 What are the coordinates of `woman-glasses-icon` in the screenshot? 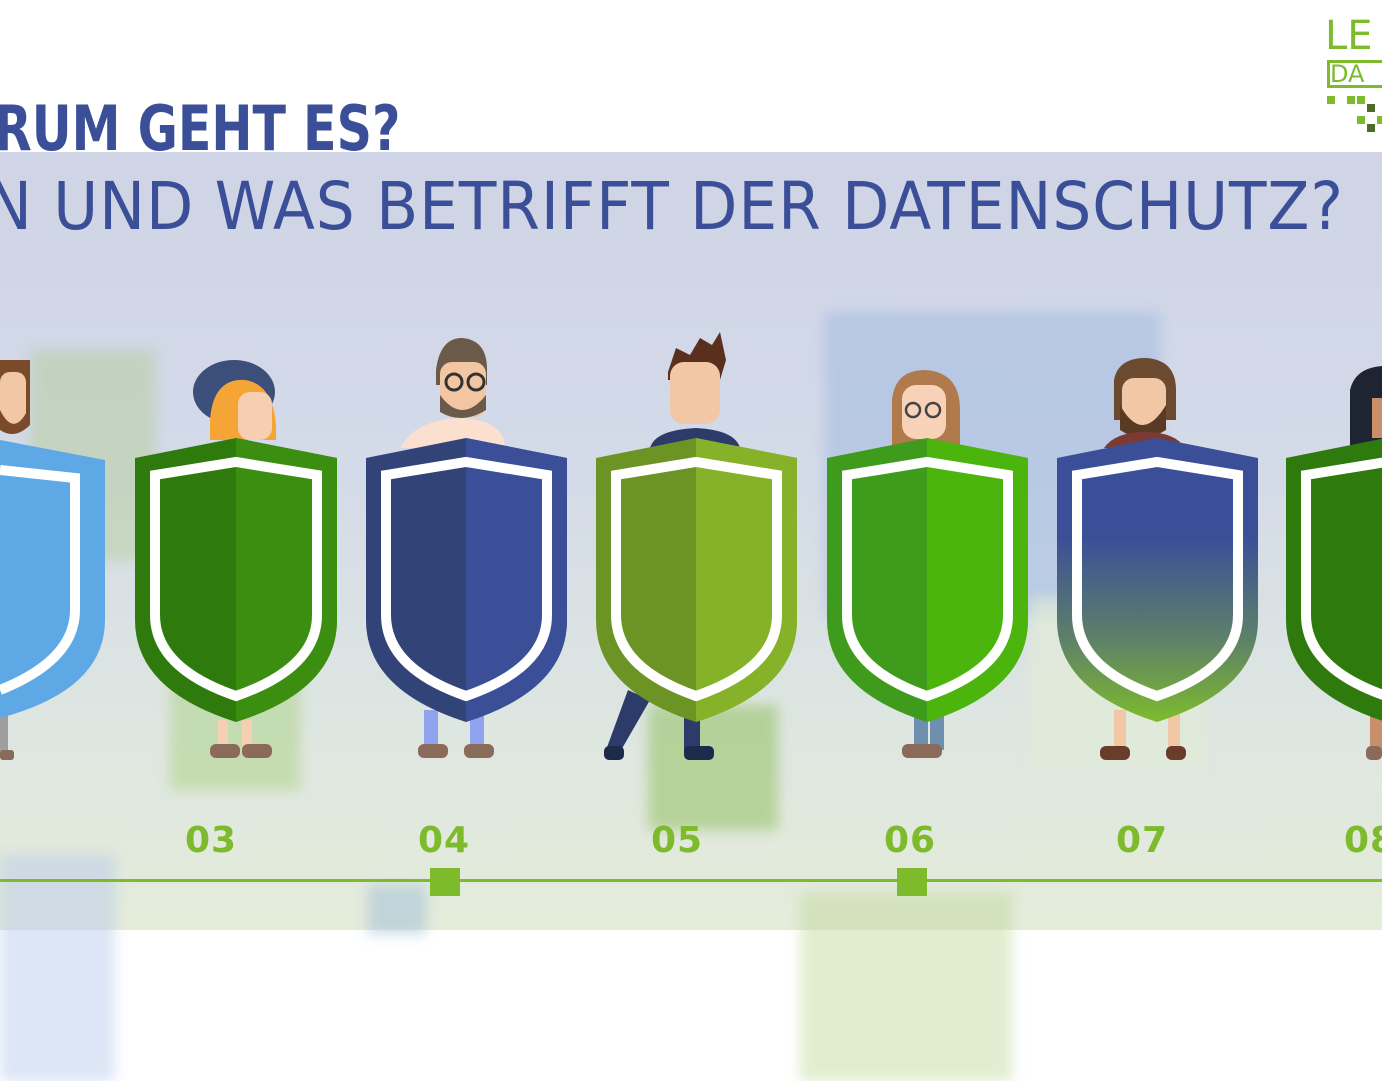 It's located at (927, 564).